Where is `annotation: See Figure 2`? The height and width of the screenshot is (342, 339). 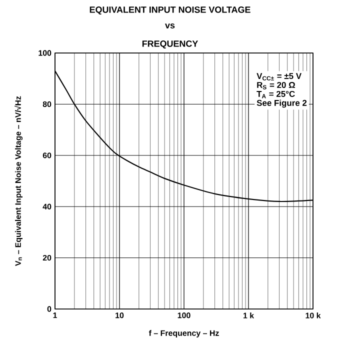
annotation: See Figure 2 is located at coordinates (281, 104).